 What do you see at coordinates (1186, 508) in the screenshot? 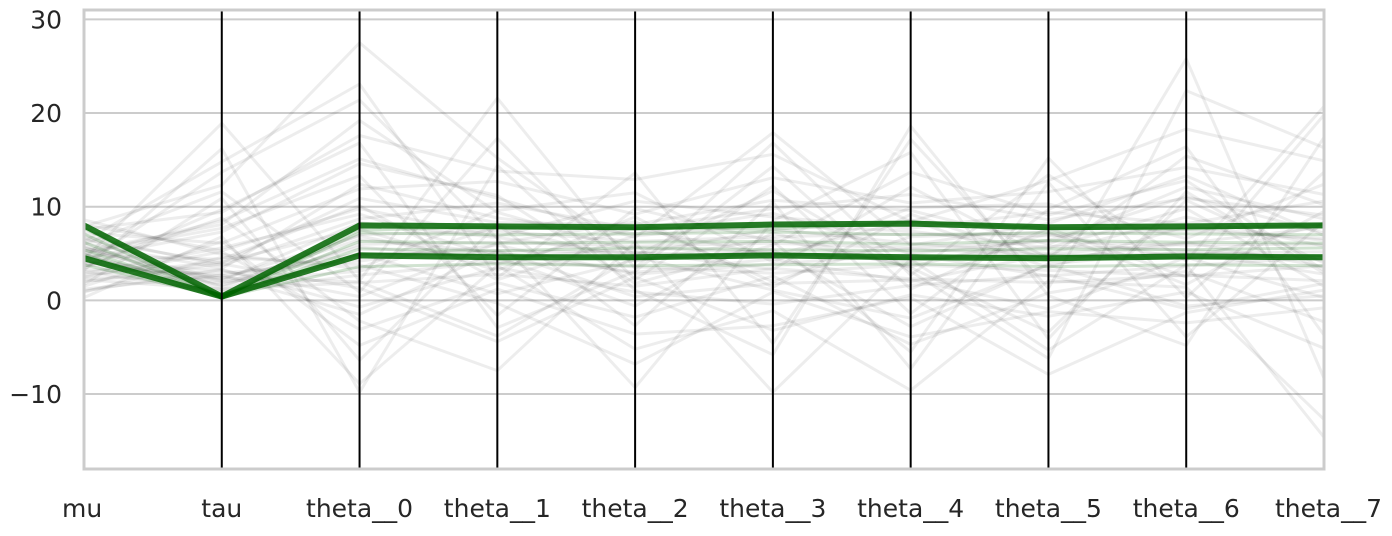
I see `x-tick-label: theta__6` at bounding box center [1186, 508].